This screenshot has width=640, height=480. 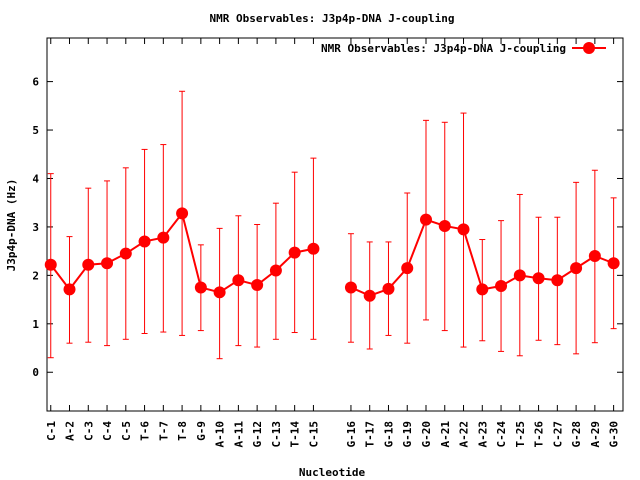 I want to click on x-tick-label: C-24, so click(x=501, y=434).